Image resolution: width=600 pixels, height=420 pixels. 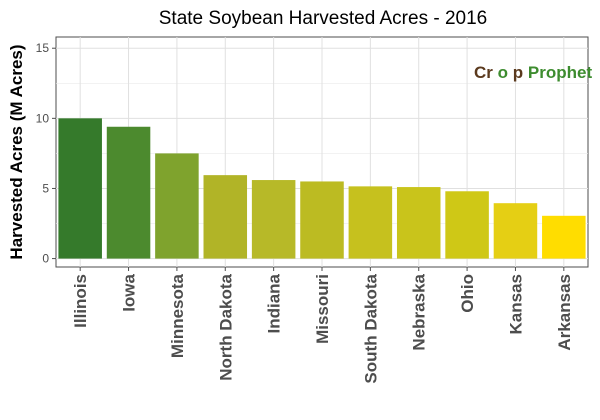 I want to click on y-tick-label: 10, so click(x=43, y=118).